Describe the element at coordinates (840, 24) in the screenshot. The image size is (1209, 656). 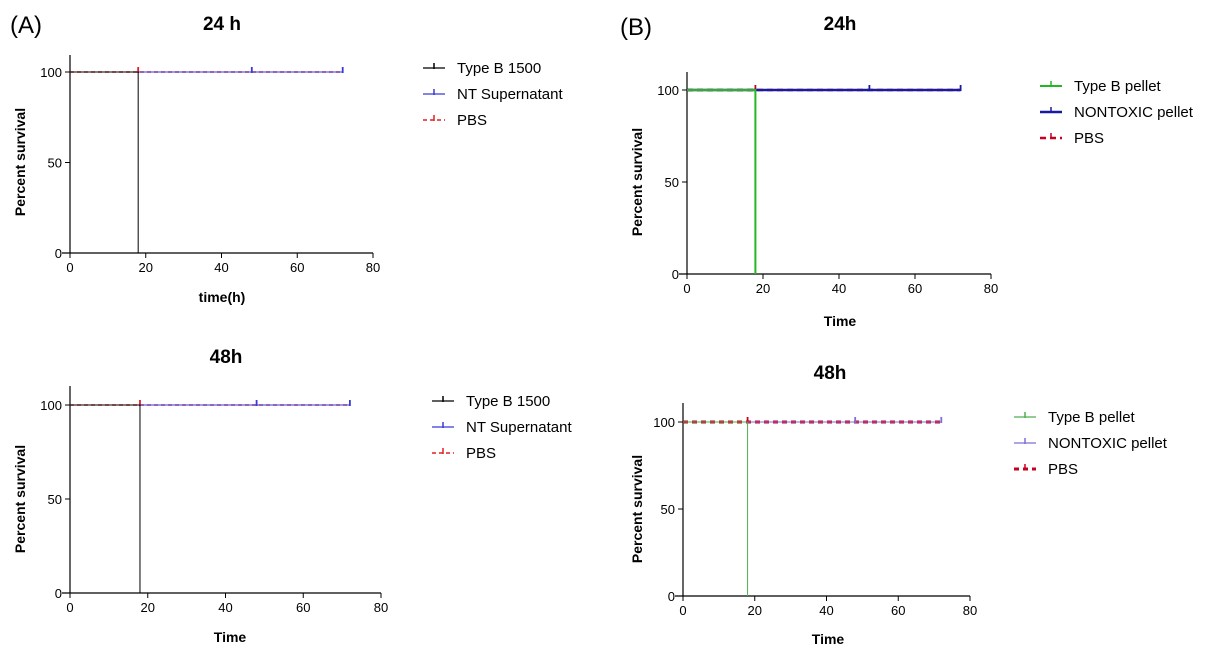
I see `chart-title: 24h` at that location.